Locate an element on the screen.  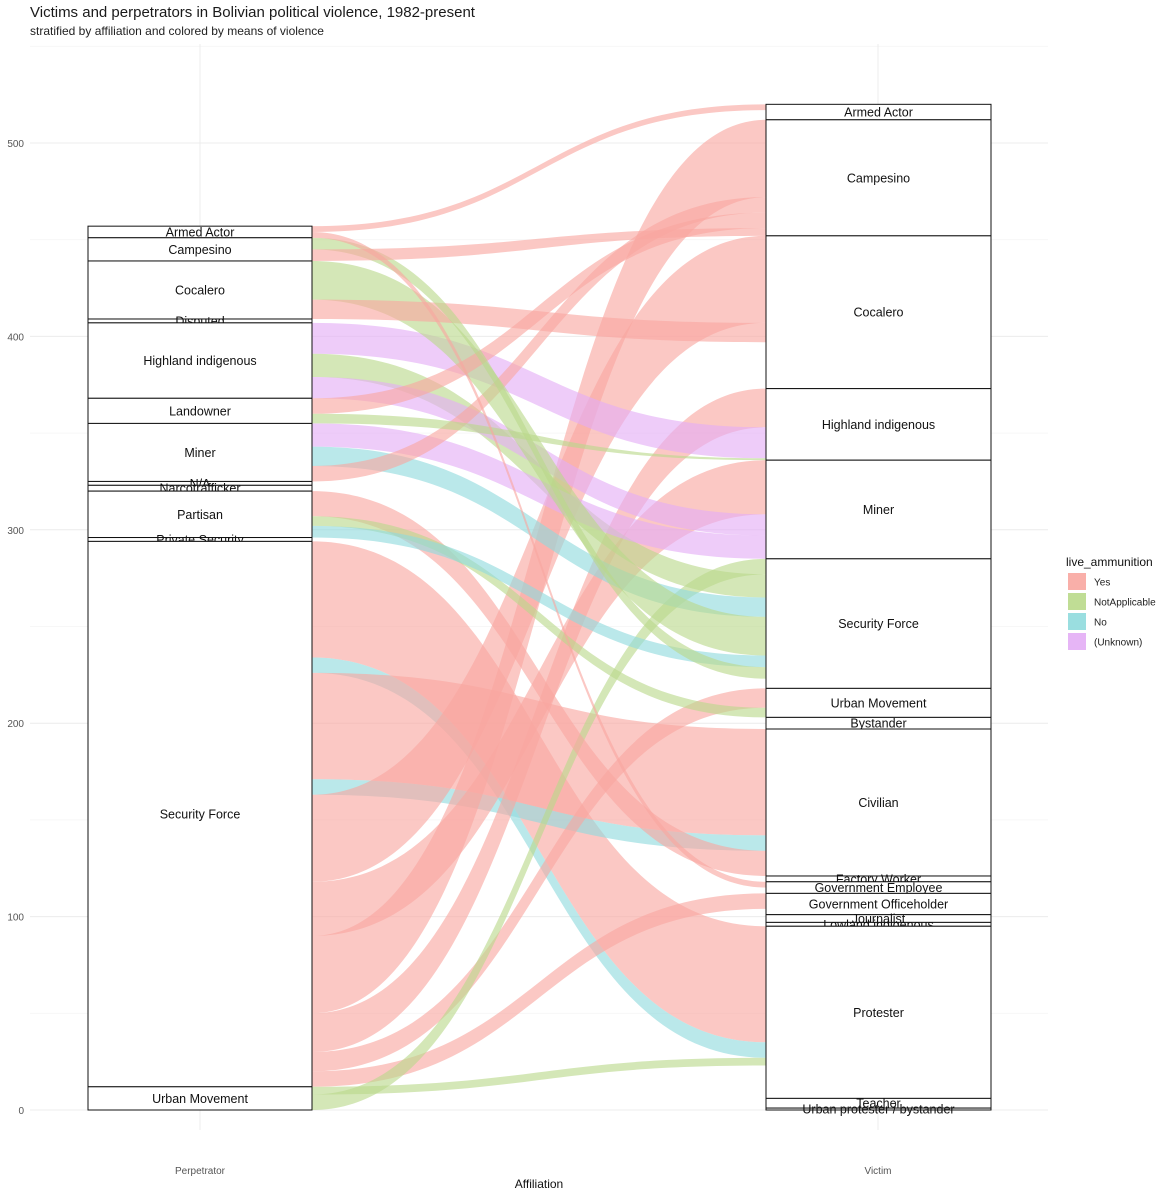
victim-stratum-label: Government Officeholder is located at coordinates (878, 905).